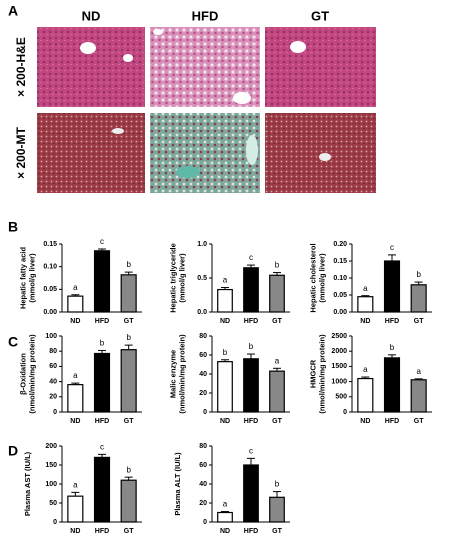  Describe the element at coordinates (341, 397) in the screenshot. I see `y-tick-label: 500` at that location.